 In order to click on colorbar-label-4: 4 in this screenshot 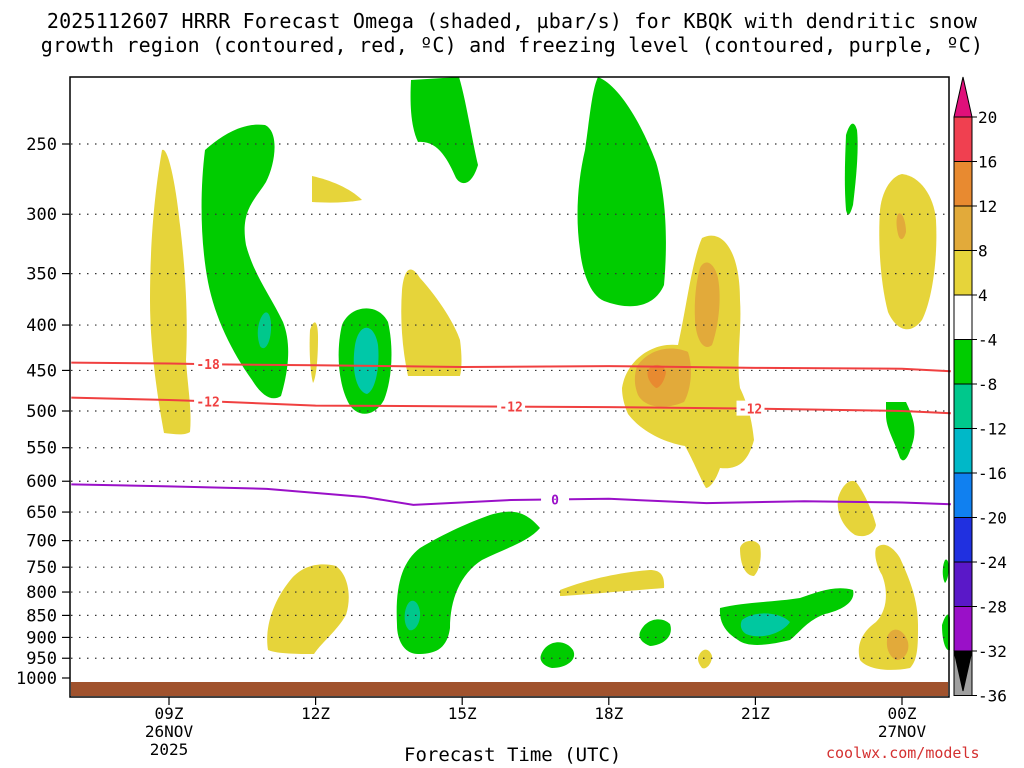, I will do `click(983, 295)`.